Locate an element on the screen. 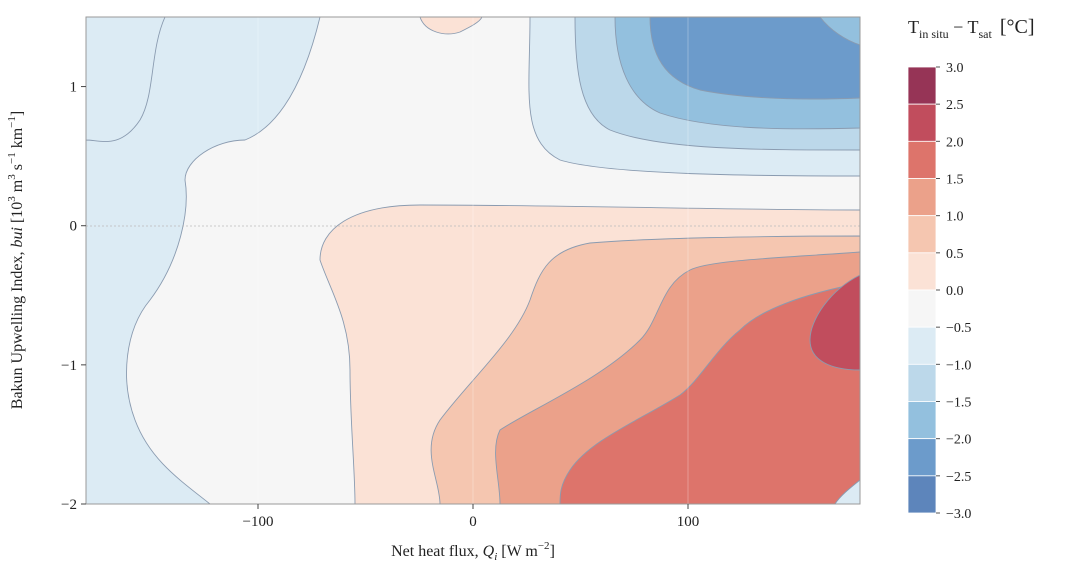  colorbar-tick-label: 2.0 is located at coordinates (955, 142).